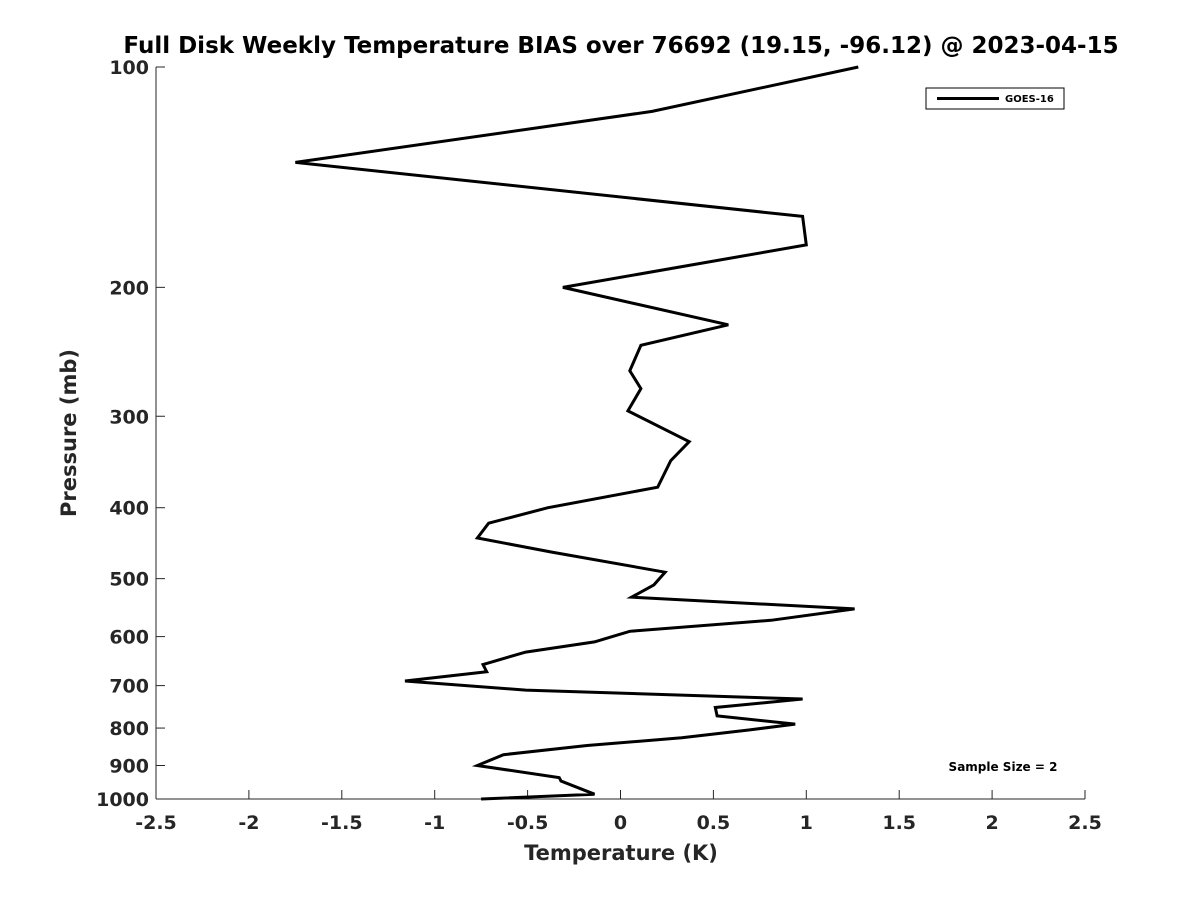 The image size is (1200, 900). I want to click on y-tick-label: 200, so click(129, 288).